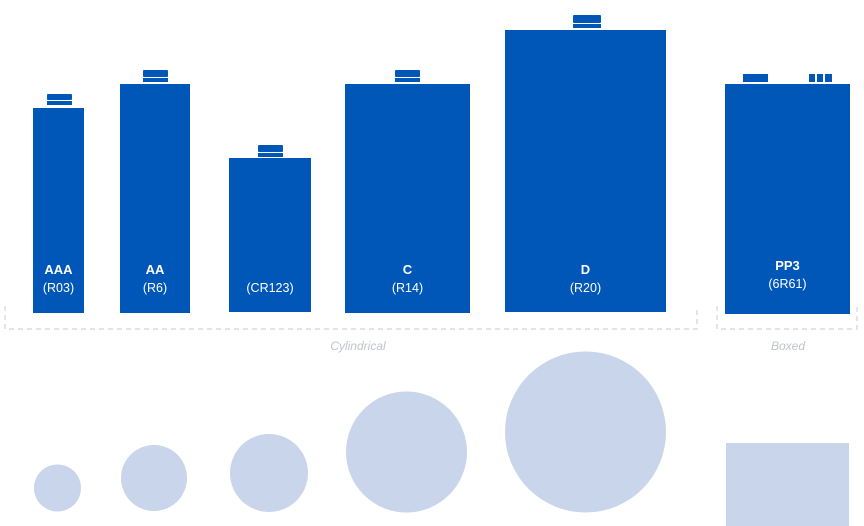  I want to click on battery-pp3-terminal-round, so click(755, 78).